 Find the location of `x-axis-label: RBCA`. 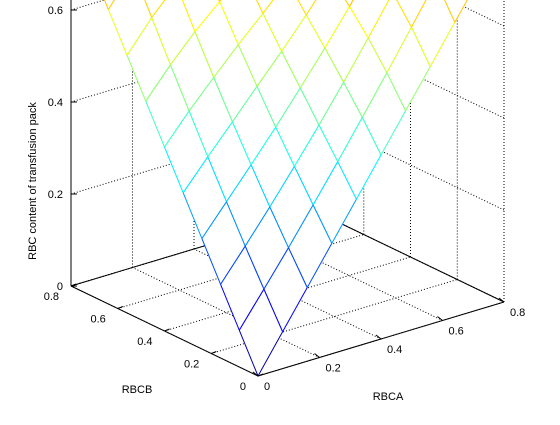

x-axis-label: RBCA is located at coordinates (388, 397).